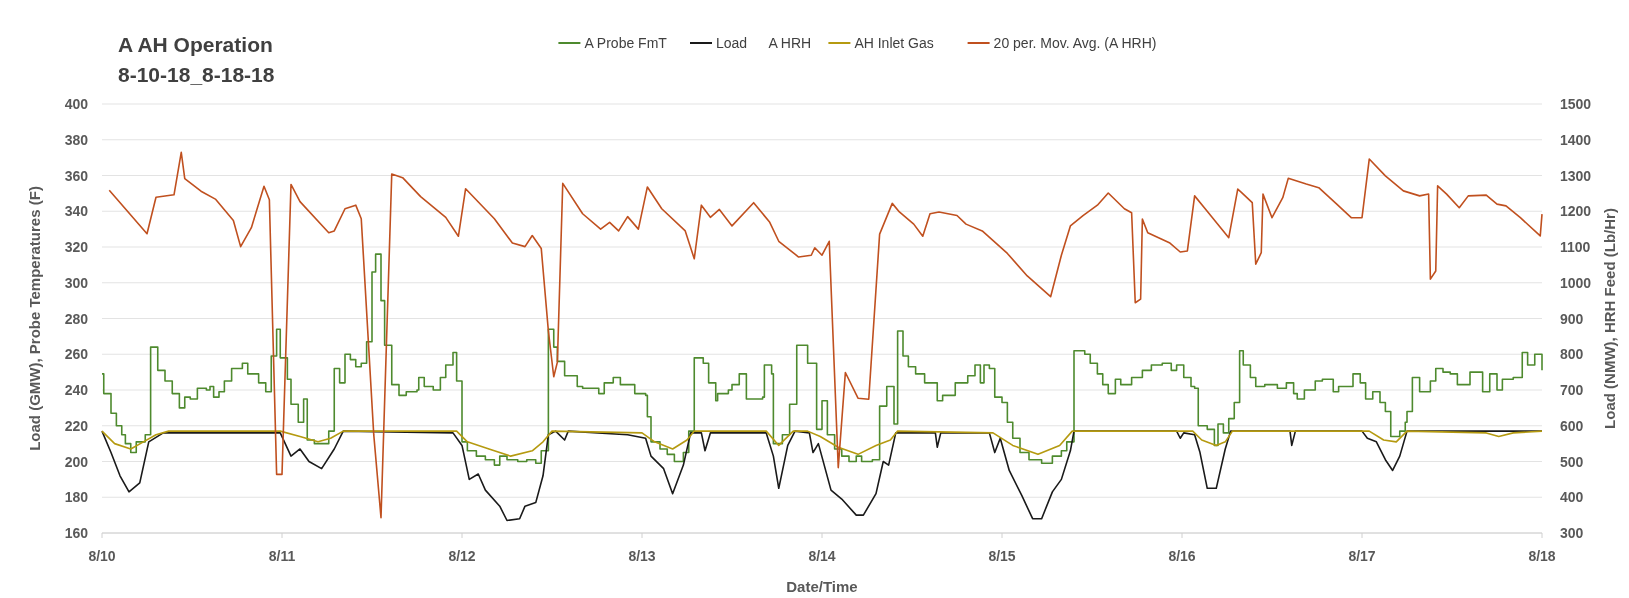 The height and width of the screenshot is (598, 1629). I want to click on x-tick-label: 8/12, so click(462, 556).